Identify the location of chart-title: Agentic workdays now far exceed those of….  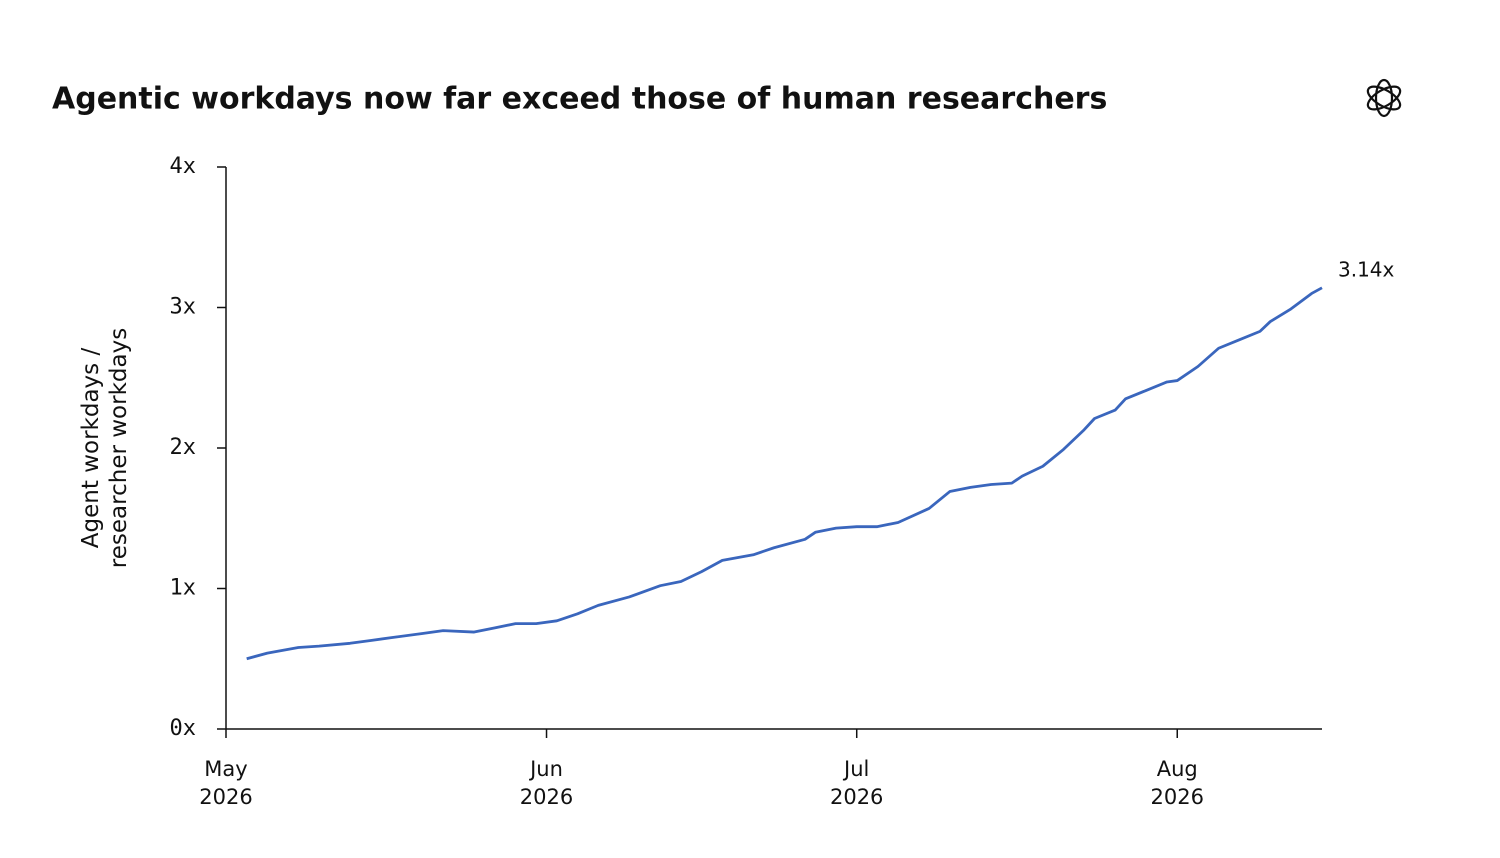
(579, 99).